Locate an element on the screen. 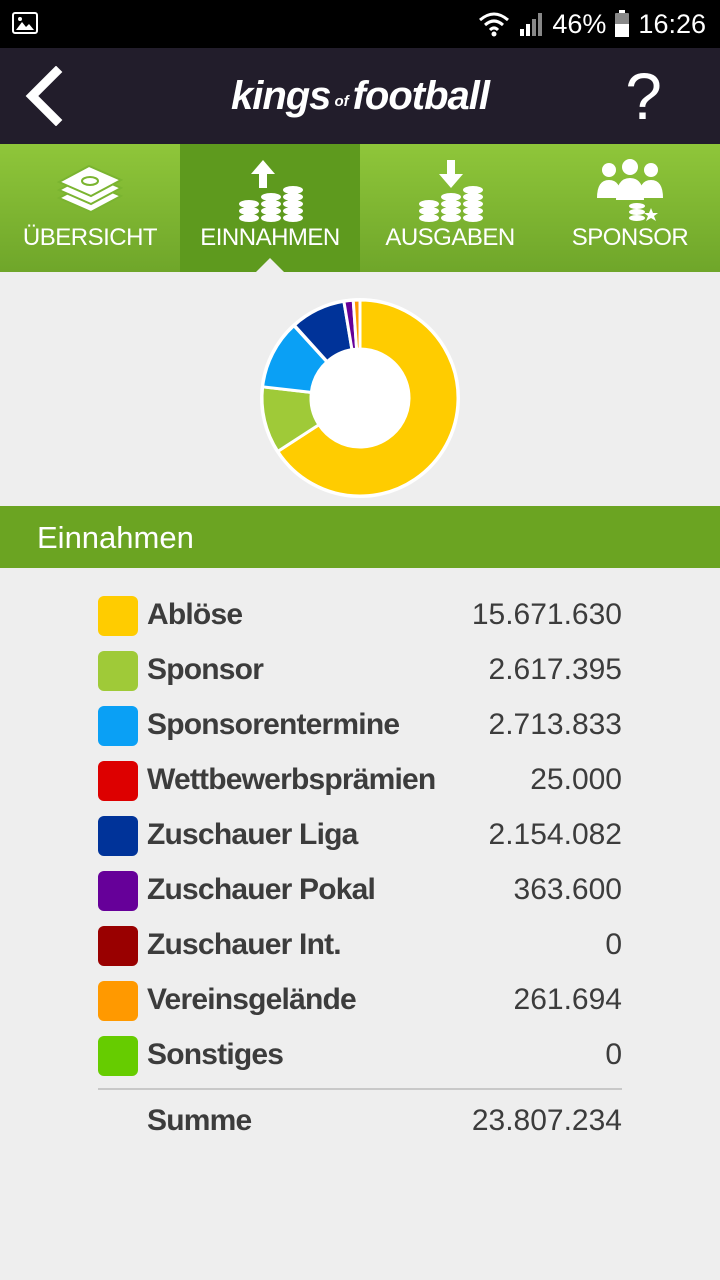  tab-ausgaben: AUSGABEN is located at coordinates (450, 208).